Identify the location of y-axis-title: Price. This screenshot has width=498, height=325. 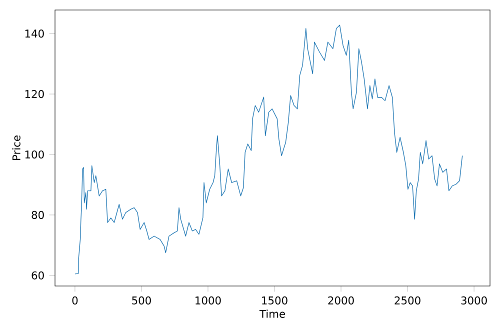
(16, 148).